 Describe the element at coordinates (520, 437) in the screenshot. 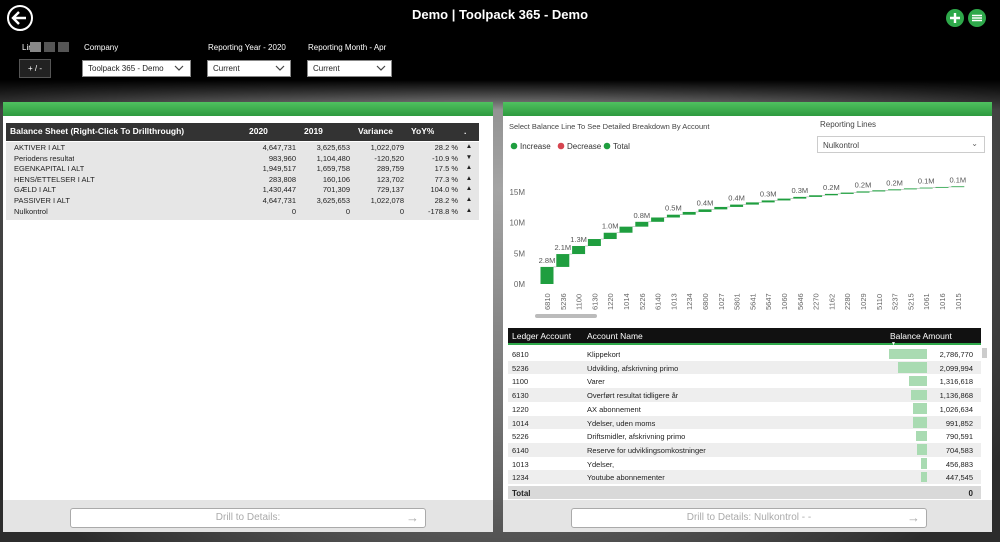

I see `ledger-cell: 5226` at that location.